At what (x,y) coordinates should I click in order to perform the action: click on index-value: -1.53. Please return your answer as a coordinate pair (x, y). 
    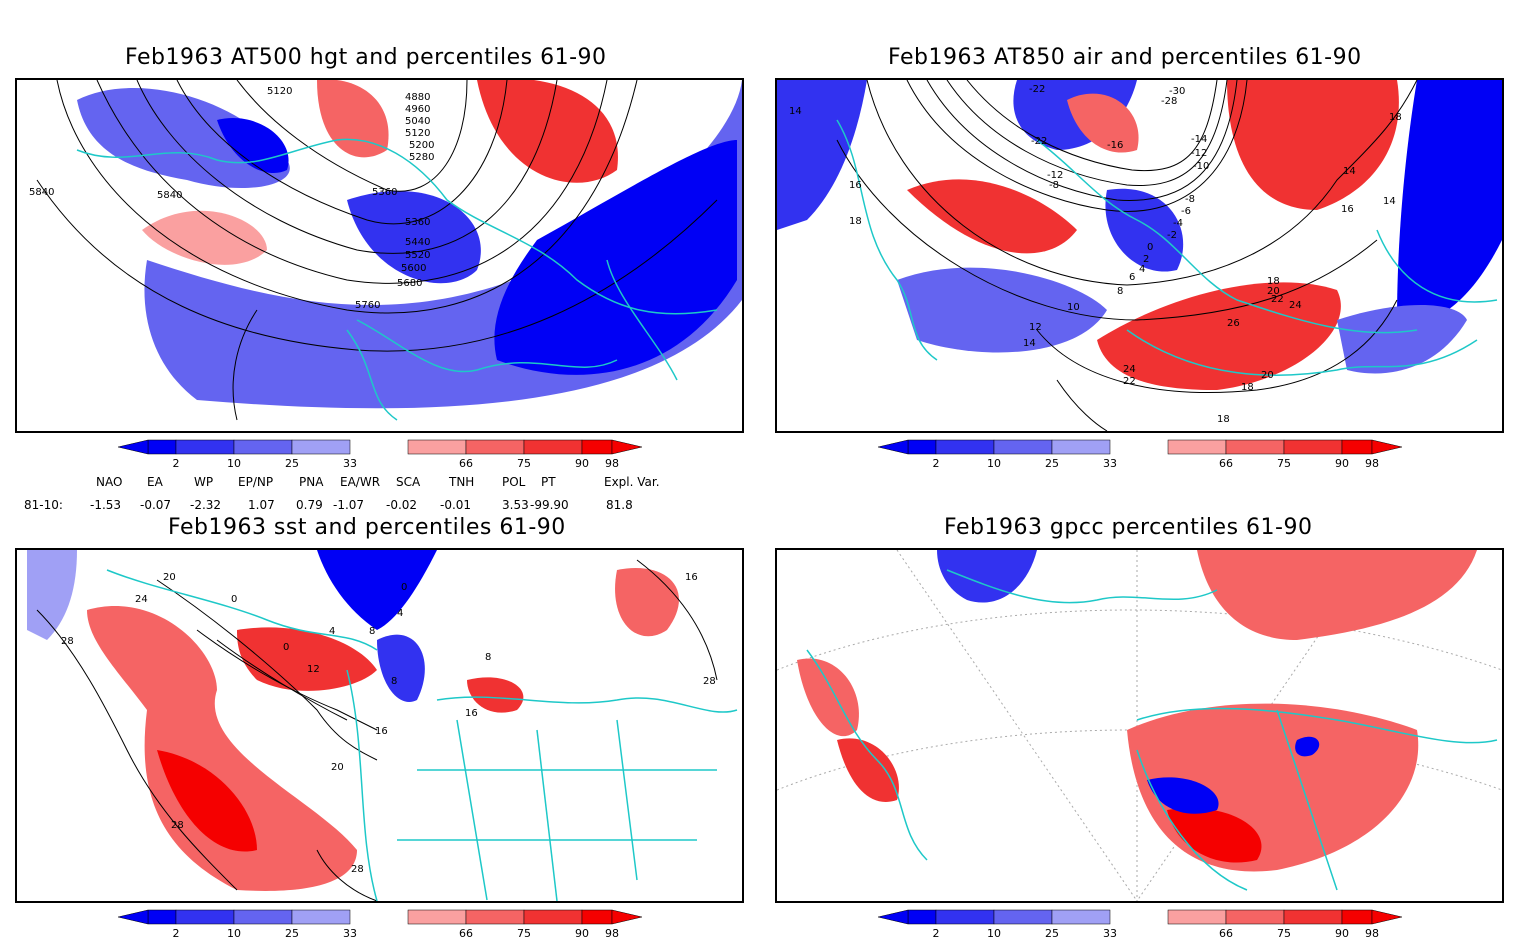
    Looking at the image, I should click on (106, 505).